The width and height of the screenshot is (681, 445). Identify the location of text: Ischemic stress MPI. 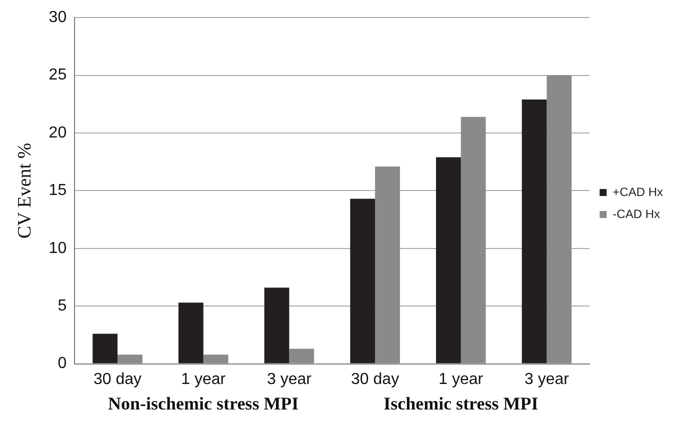
(461, 403).